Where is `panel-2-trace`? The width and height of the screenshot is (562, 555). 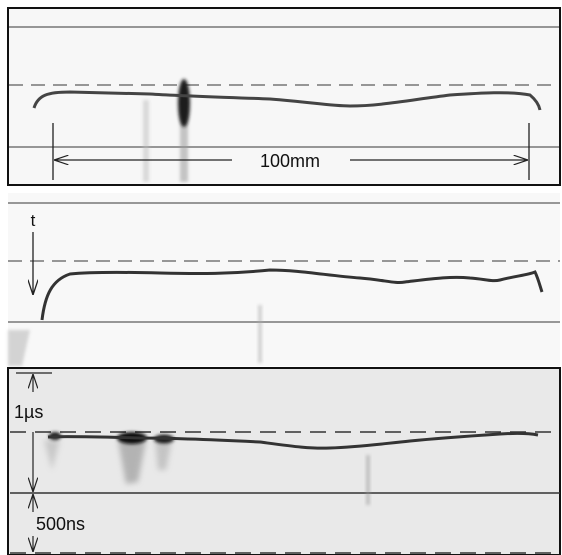 panel-2-trace is located at coordinates (292, 294).